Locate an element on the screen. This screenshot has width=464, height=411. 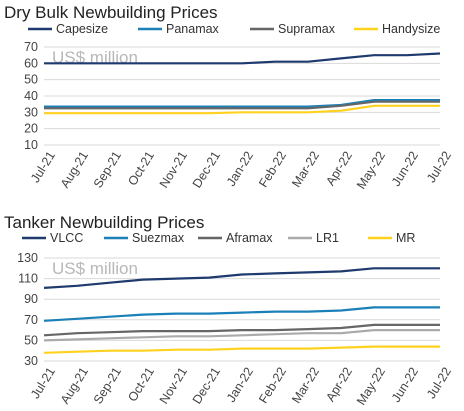
tanker-x-tick-jan-22: Jan-22 is located at coordinates (240, 385).